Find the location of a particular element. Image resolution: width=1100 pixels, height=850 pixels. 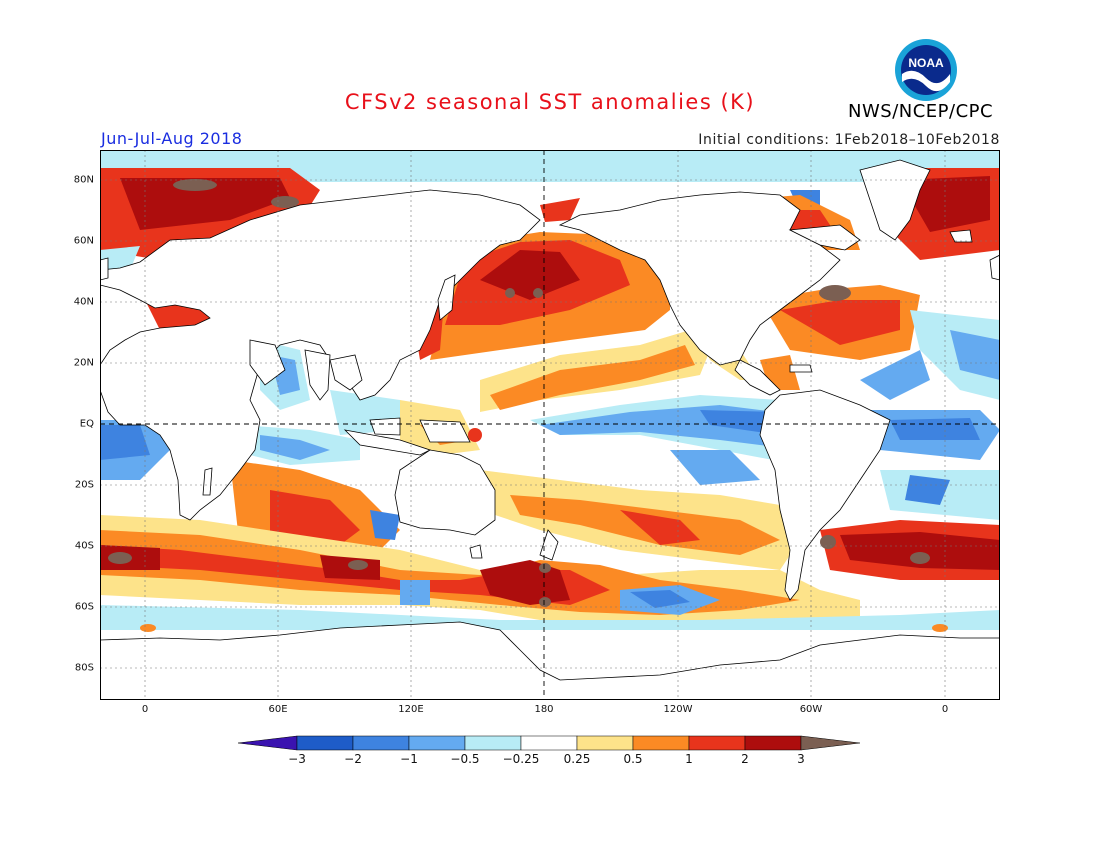

season-label: Jun-Jul-Aug 2018 is located at coordinates (172, 138).